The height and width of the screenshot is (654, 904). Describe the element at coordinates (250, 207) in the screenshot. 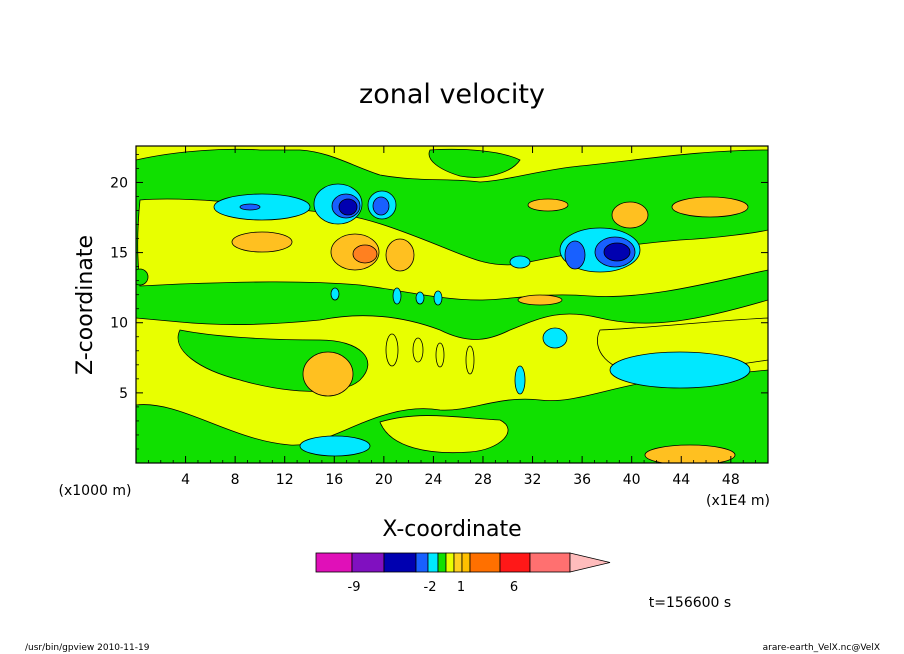

I see `contour-blue-small-left` at that location.